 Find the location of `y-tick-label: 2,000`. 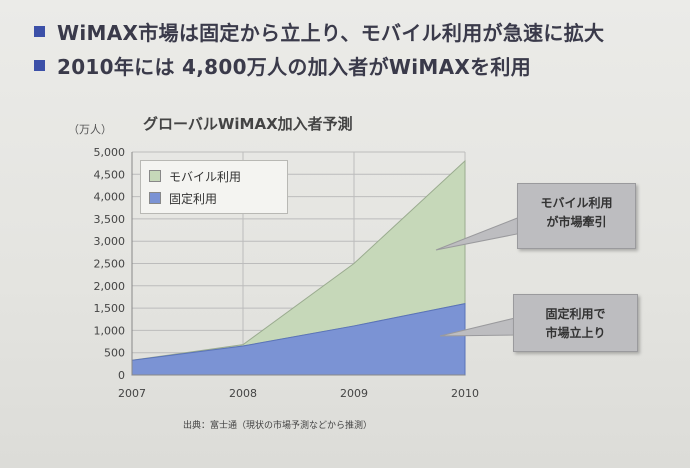

y-tick-label: 2,000 is located at coordinates (110, 286).